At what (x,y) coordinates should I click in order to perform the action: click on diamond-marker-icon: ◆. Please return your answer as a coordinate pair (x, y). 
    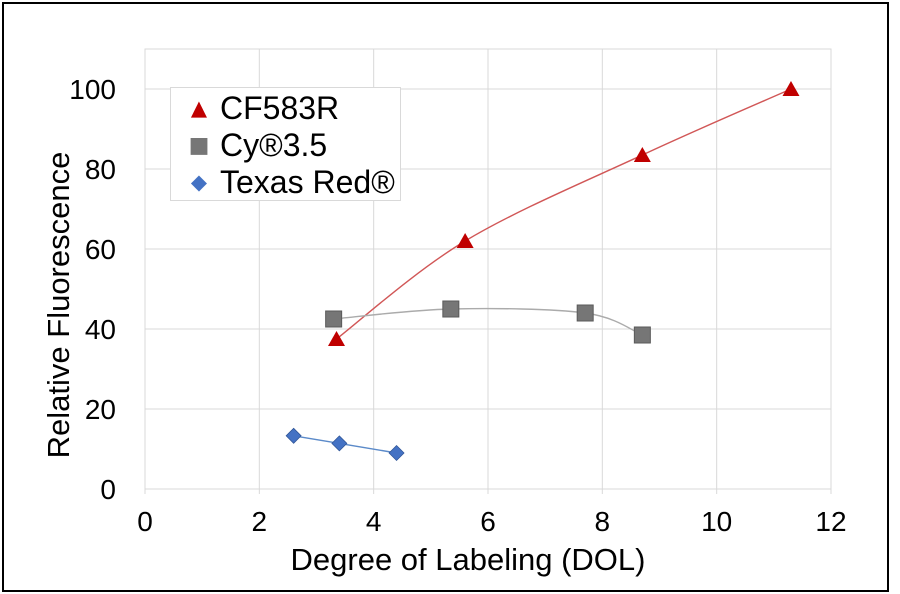
    Looking at the image, I should click on (199, 182).